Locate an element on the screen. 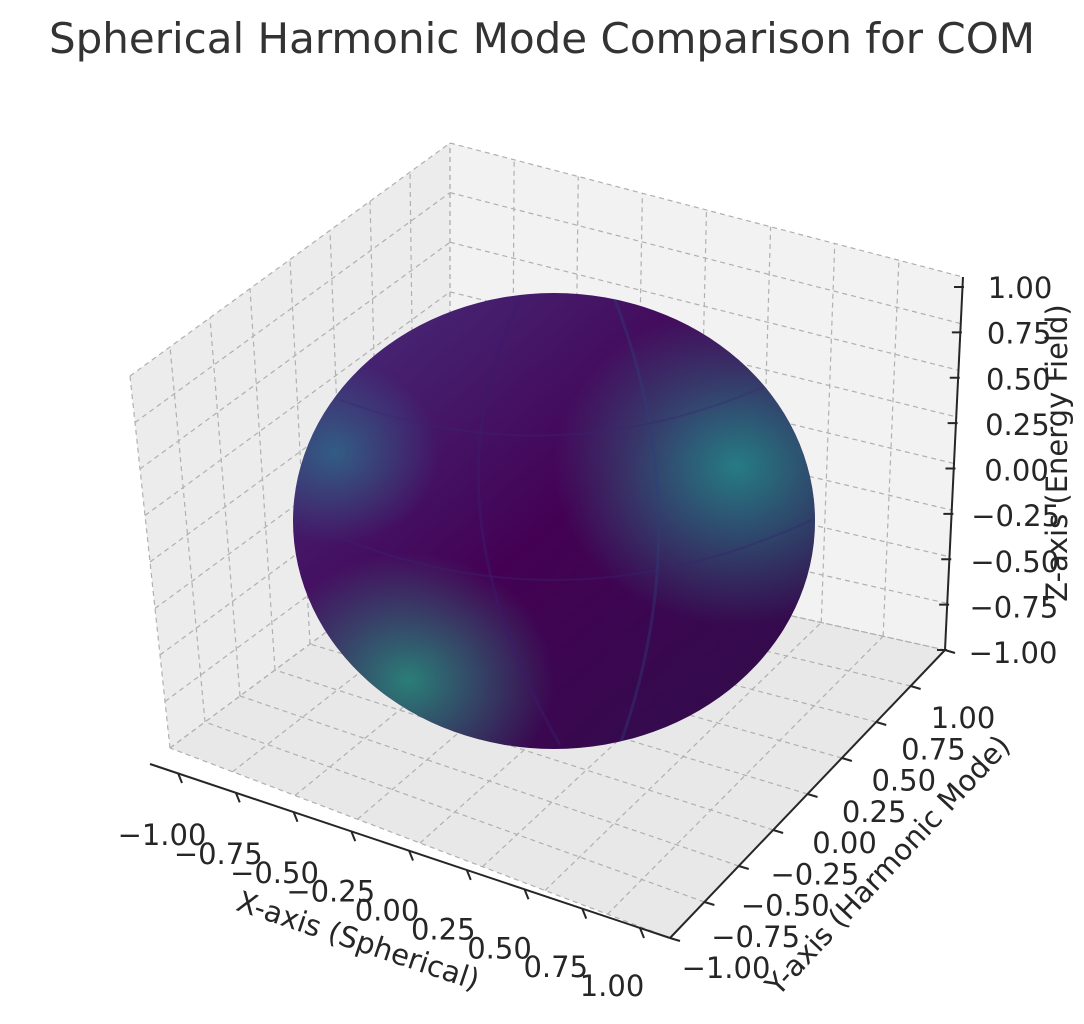  z-tick-label: 0.25 is located at coordinates (1017, 425).